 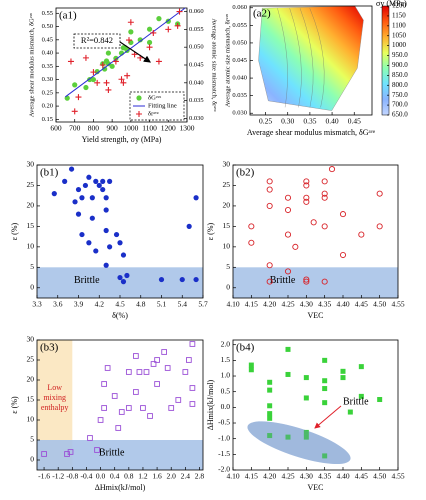 I want to click on plot-frame, so click(x=315, y=231).